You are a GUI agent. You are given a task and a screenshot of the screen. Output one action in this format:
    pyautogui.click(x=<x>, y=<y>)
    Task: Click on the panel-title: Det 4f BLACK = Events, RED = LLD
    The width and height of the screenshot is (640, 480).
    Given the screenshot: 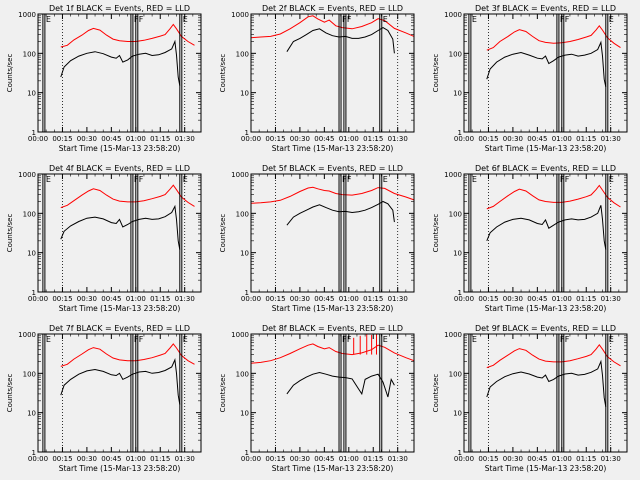 What is the action you would take?
    pyautogui.click(x=119, y=168)
    